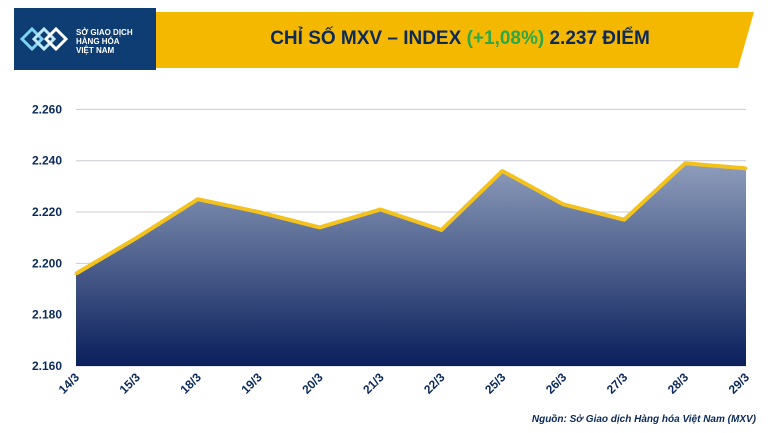  I want to click on x-tick-label: 14/3, so click(69, 383).